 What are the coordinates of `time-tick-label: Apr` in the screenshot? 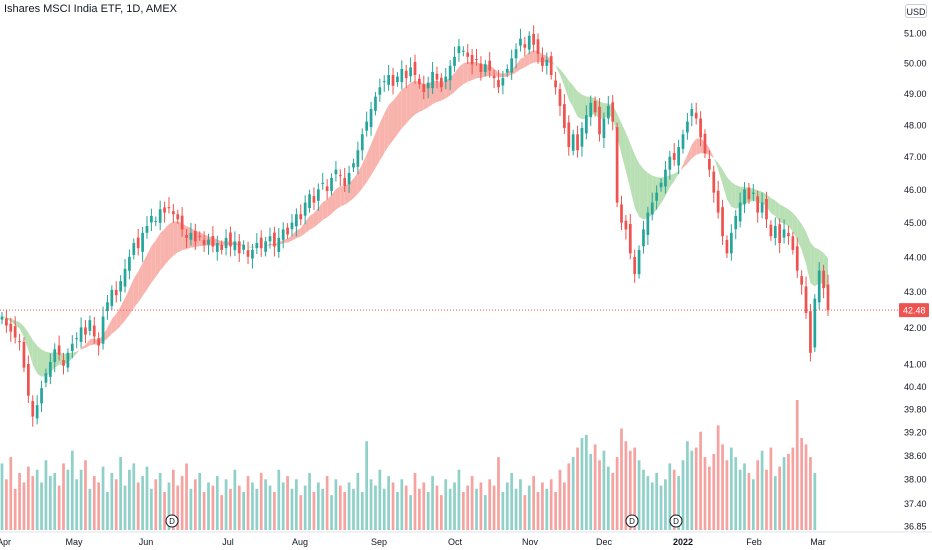 It's located at (5, 542).